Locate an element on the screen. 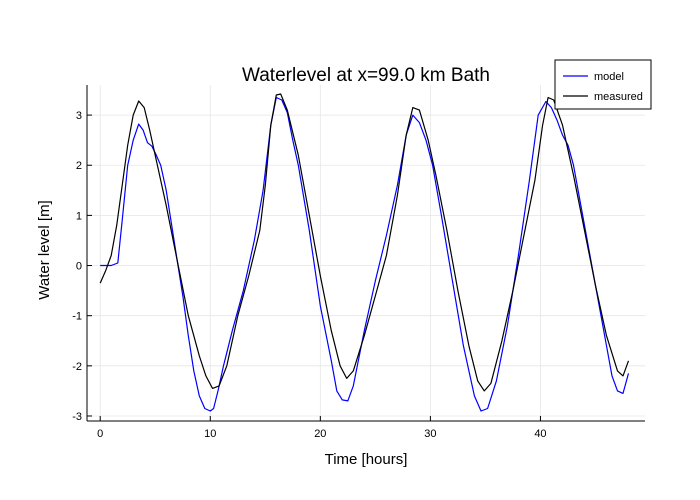 The image size is (700, 500). y-tick-label-2: 2 is located at coordinates (79, 166).